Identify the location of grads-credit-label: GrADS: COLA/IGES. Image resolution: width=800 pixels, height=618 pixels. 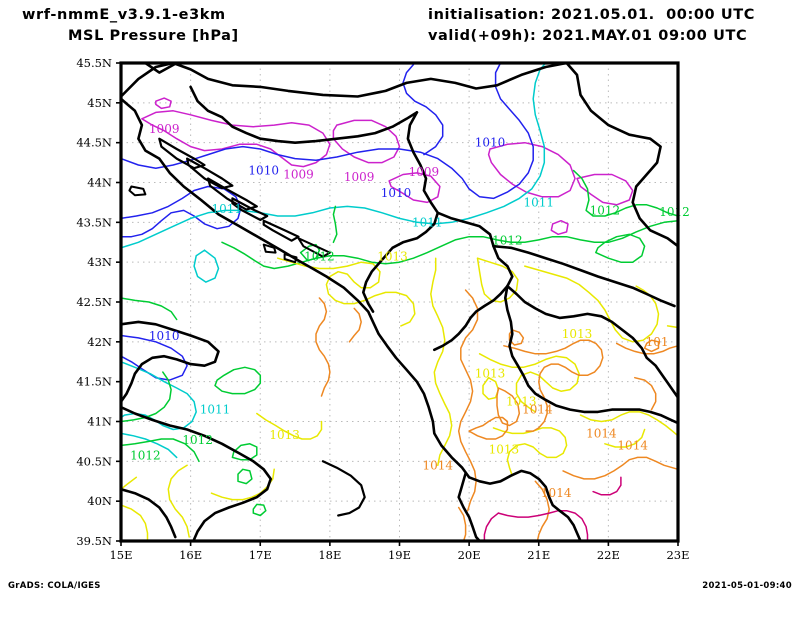
(54, 586).